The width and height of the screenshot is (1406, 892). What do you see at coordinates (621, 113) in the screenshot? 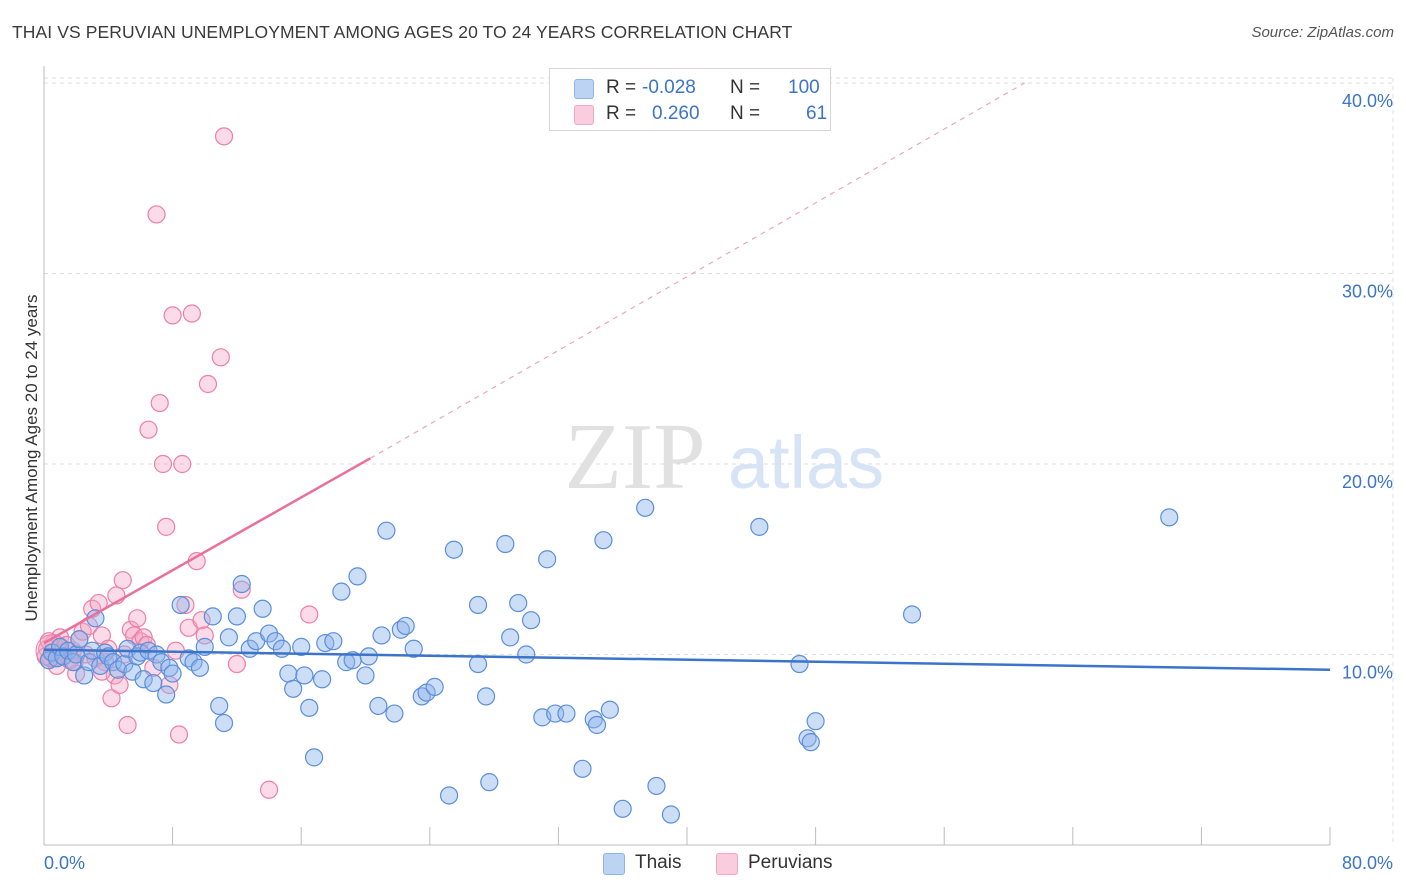
I see `legend-r-label: R =` at bounding box center [621, 113].